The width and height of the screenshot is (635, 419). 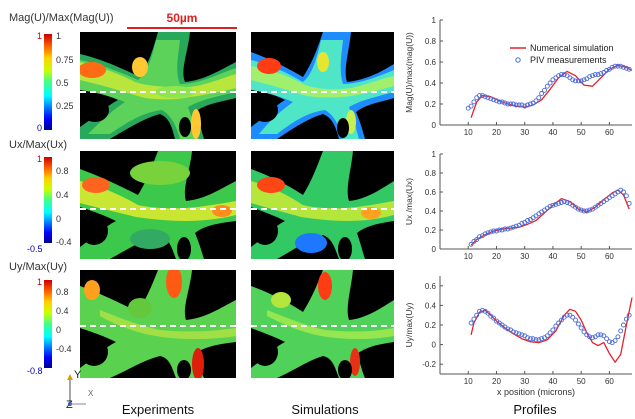 I want to click on profile-plot-ux: 0 0.2 0.4 0.6 0.8 1 10 20 30 40 50 60 Ux /max(Ux), so click(x=517, y=204).